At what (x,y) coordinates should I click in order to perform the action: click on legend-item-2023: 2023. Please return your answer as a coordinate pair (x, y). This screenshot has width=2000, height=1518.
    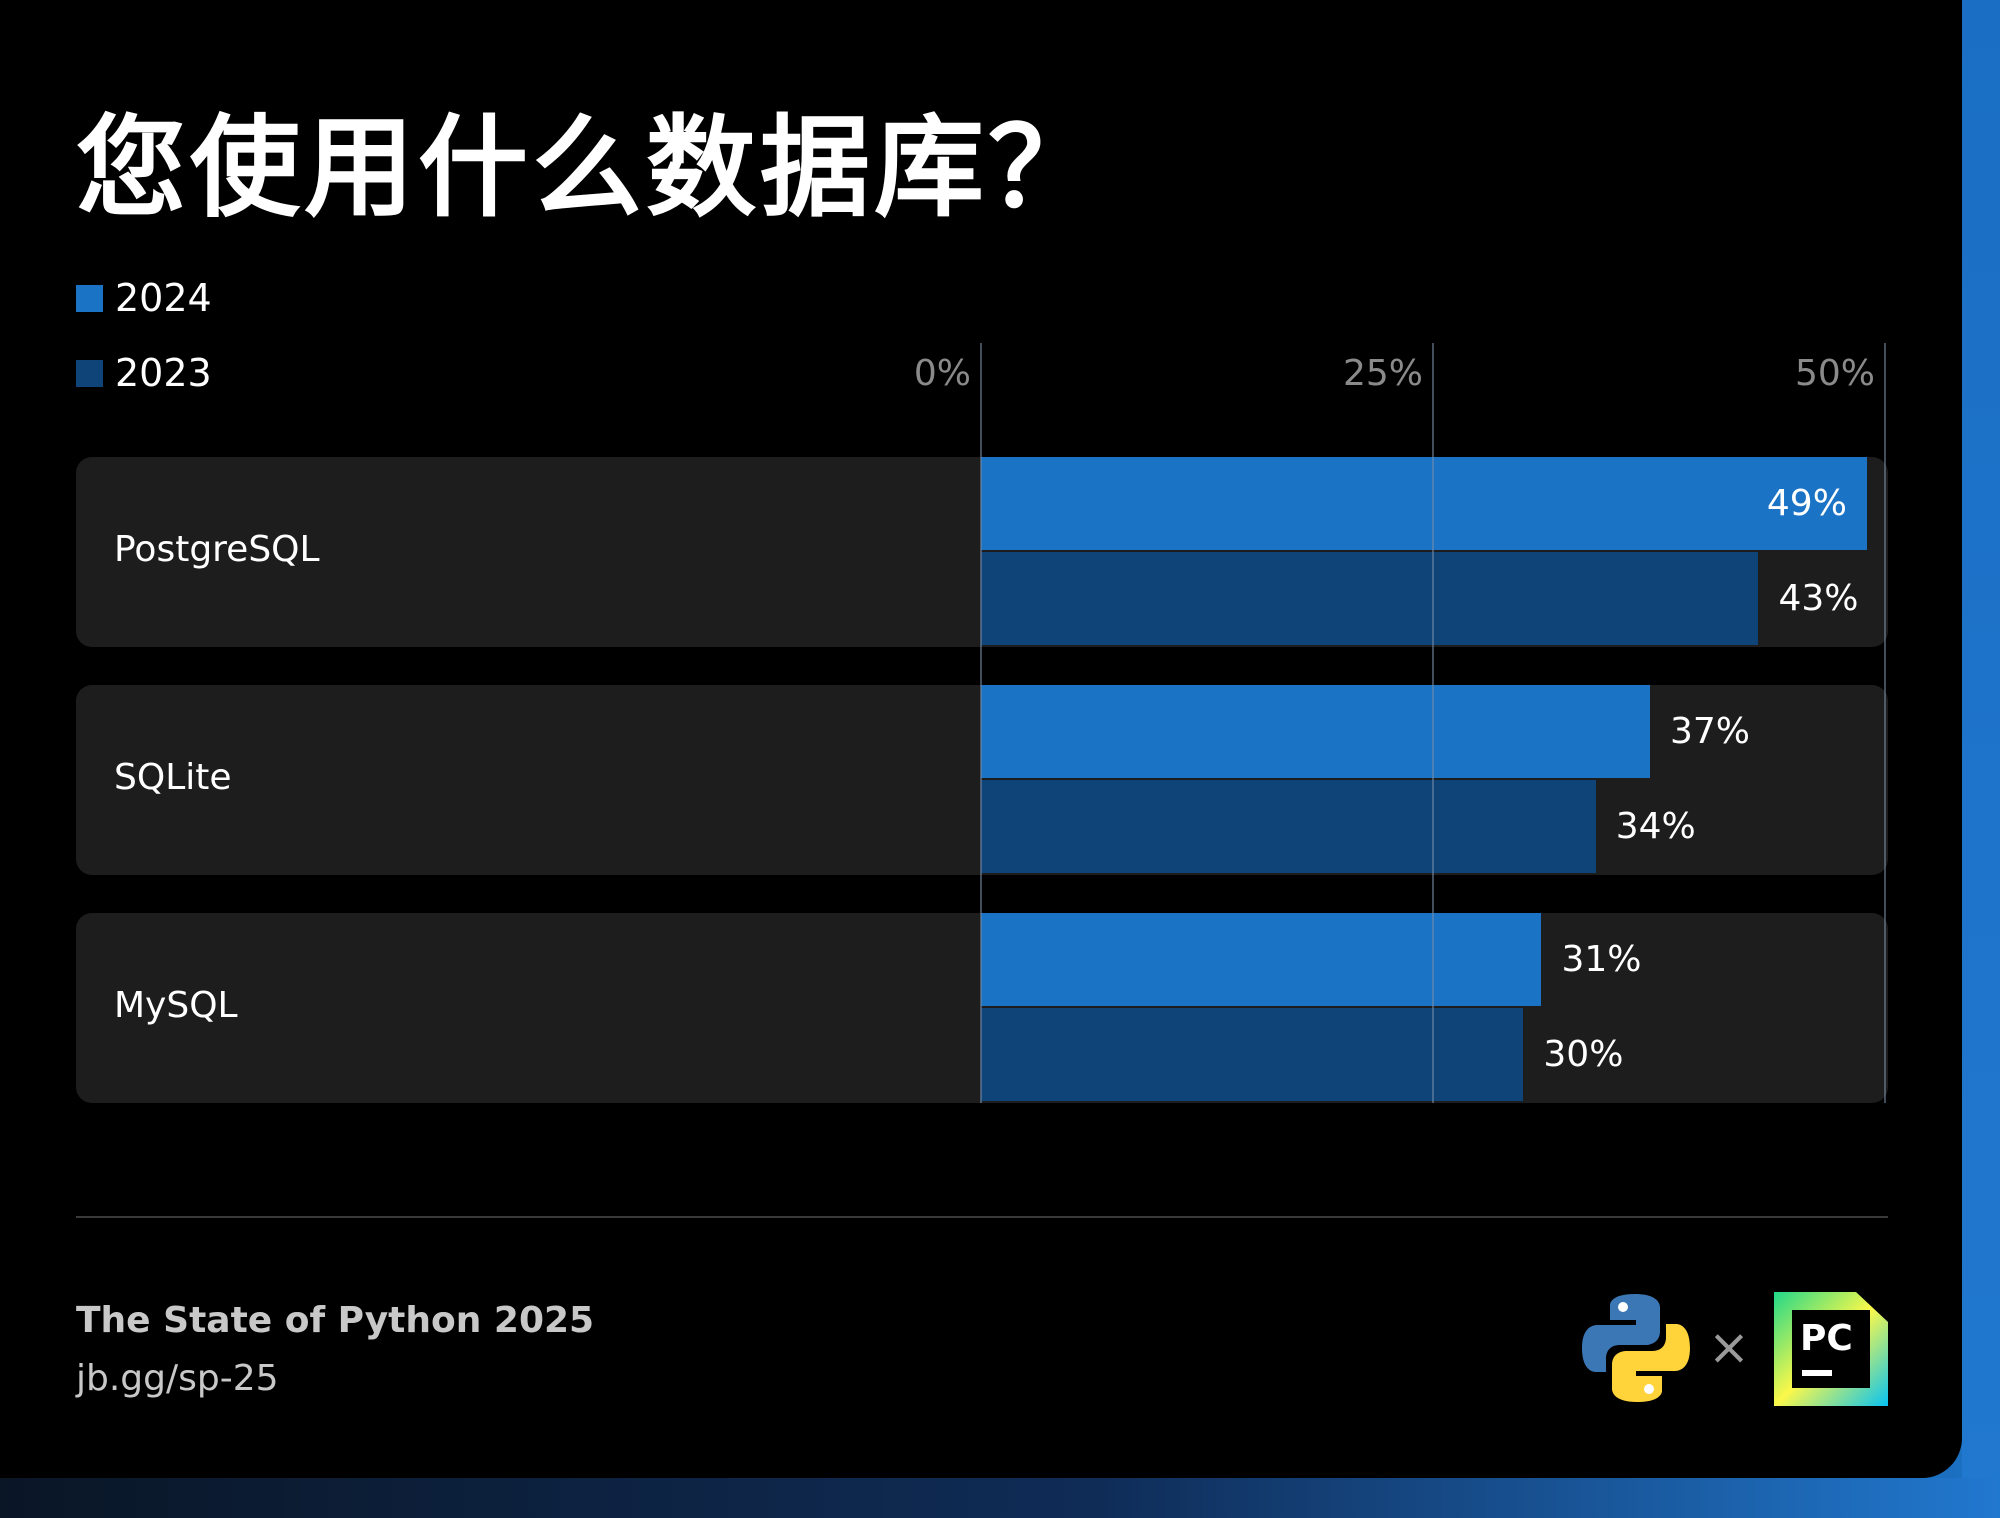
    Looking at the image, I should click on (144, 373).